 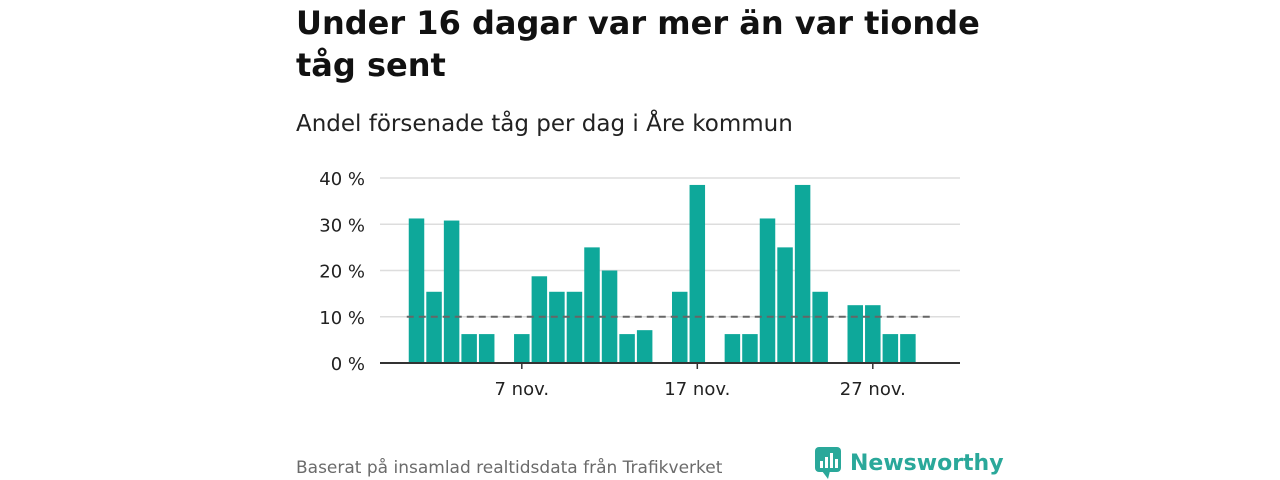 I want to click on y-tick-label: 30 %, so click(x=342, y=225).